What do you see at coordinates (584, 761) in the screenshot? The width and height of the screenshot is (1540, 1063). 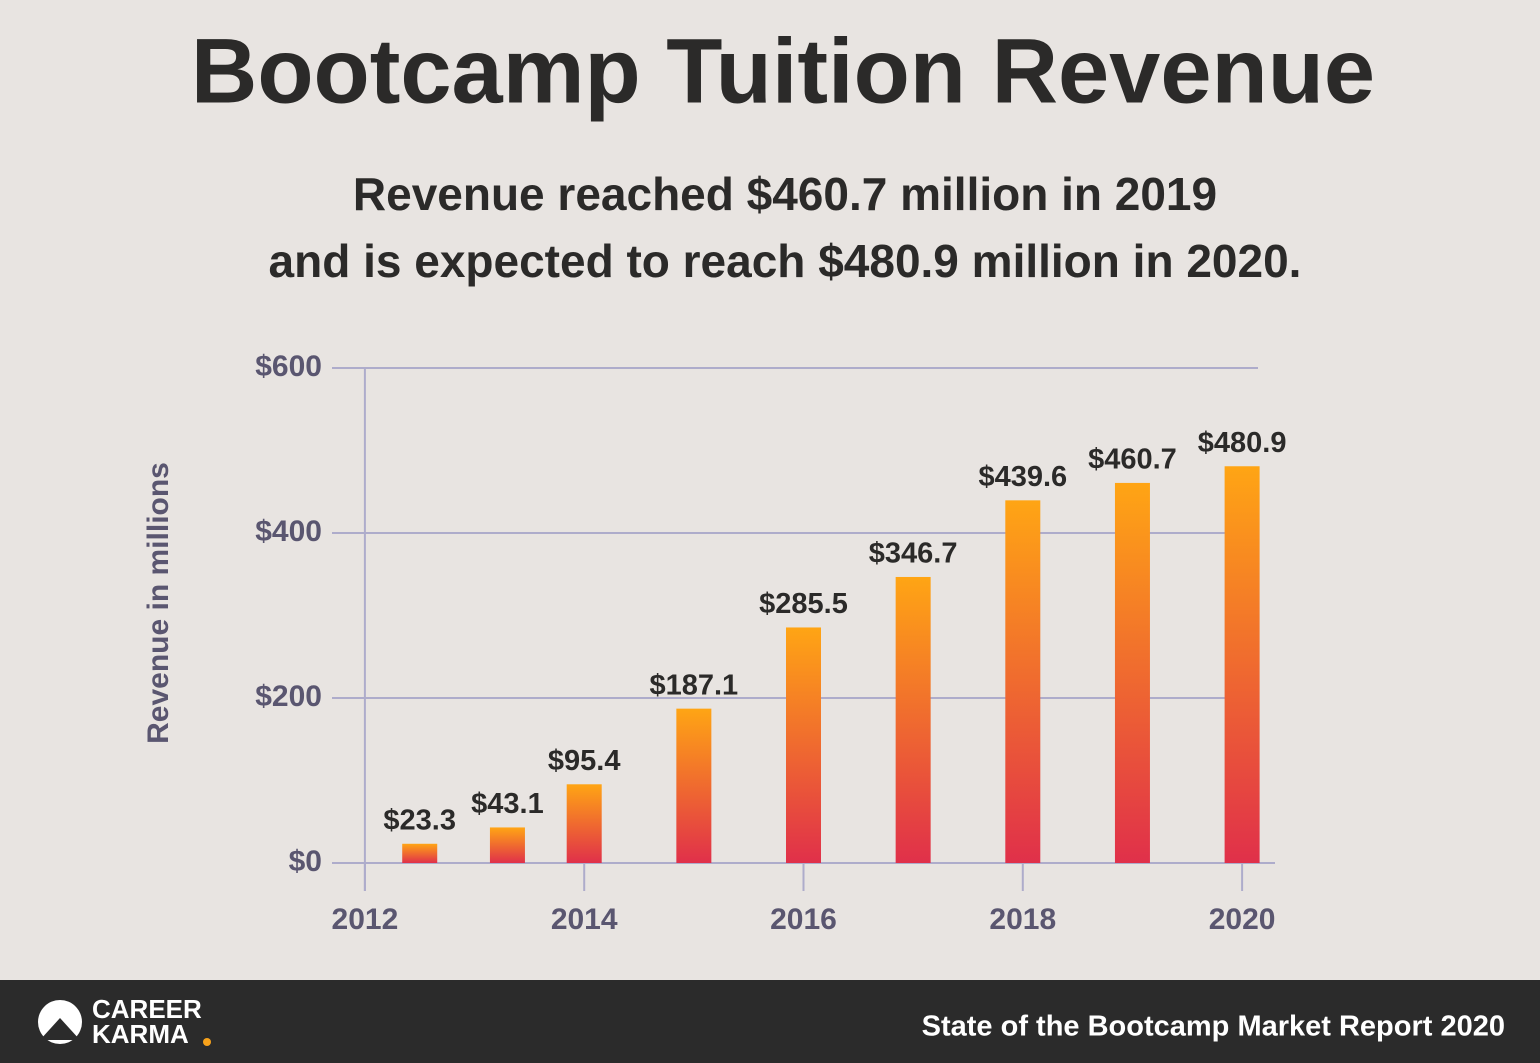 I see `value-label: $95.4` at bounding box center [584, 761].